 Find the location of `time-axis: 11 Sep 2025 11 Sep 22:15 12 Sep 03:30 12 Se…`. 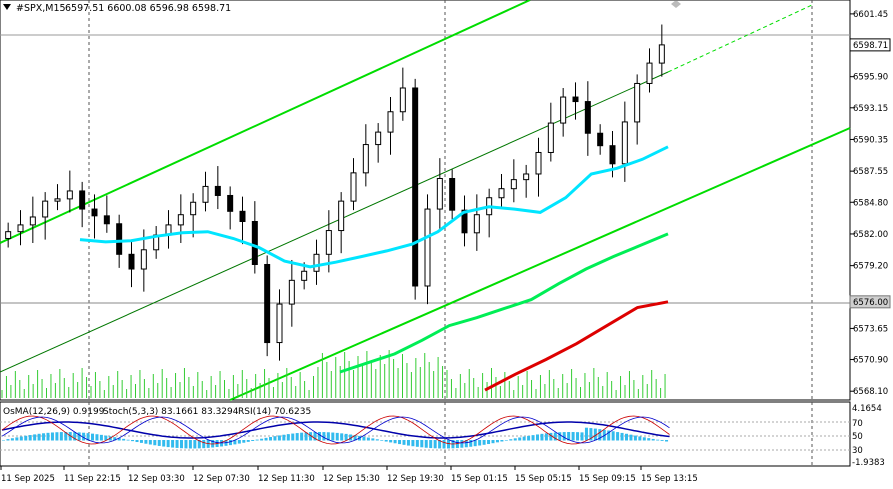

time-axis: 11 Sep 2025 11 Sep 22:15 12 Sep 03:30 12 Se… is located at coordinates (349, 475).